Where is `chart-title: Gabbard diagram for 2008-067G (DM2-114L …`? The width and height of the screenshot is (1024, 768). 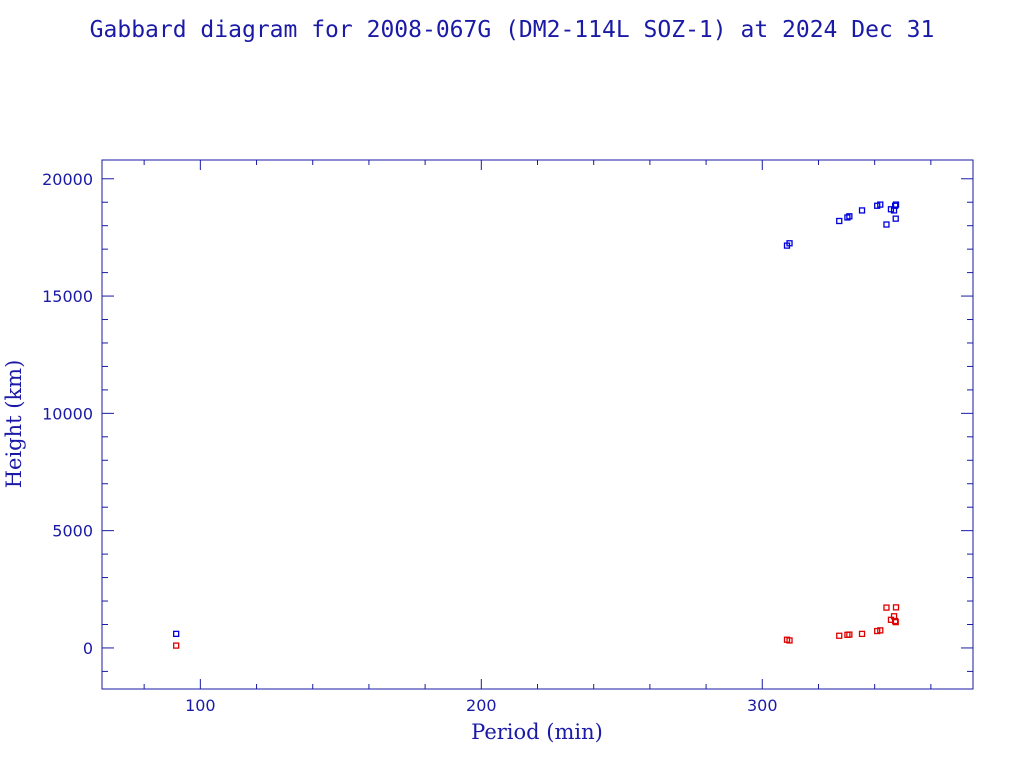
chart-title: Gabbard diagram for 2008-067G (DM2-114L … is located at coordinates (512, 30).